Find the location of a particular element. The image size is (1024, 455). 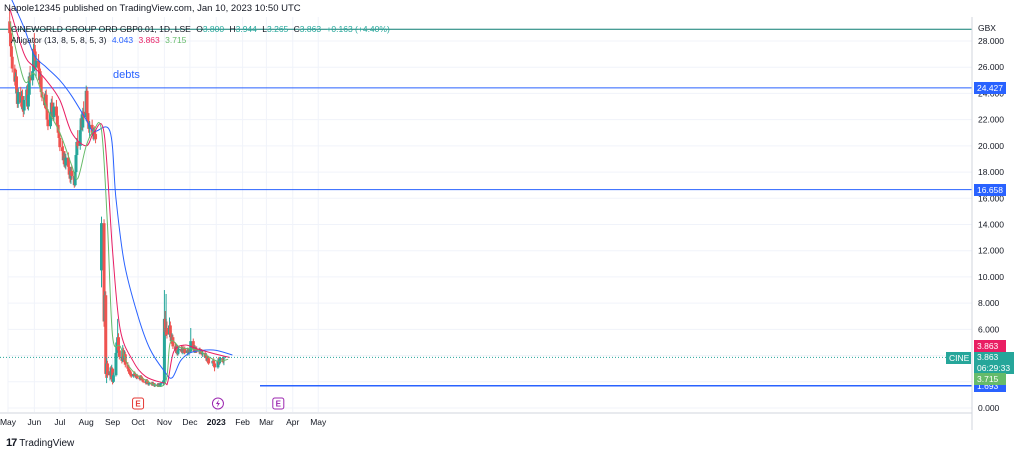

x-tick-label: Nov is located at coordinates (165, 422).